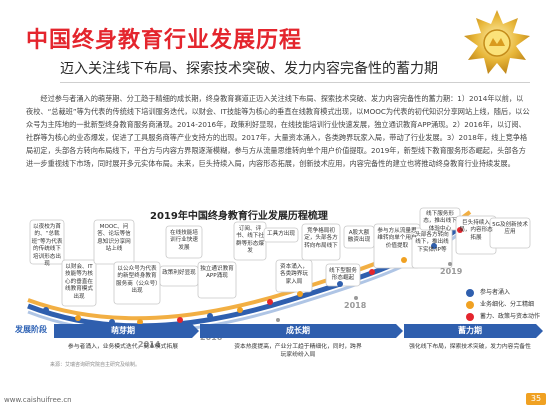 The width and height of the screenshot is (554, 410). I want to click on note-6: 在线技能培训行业快速发展, so click(184, 240).